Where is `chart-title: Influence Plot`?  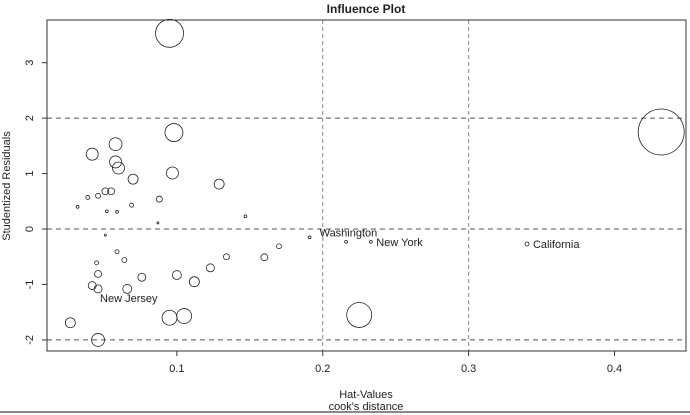
chart-title: Influence Plot is located at coordinates (366, 9).